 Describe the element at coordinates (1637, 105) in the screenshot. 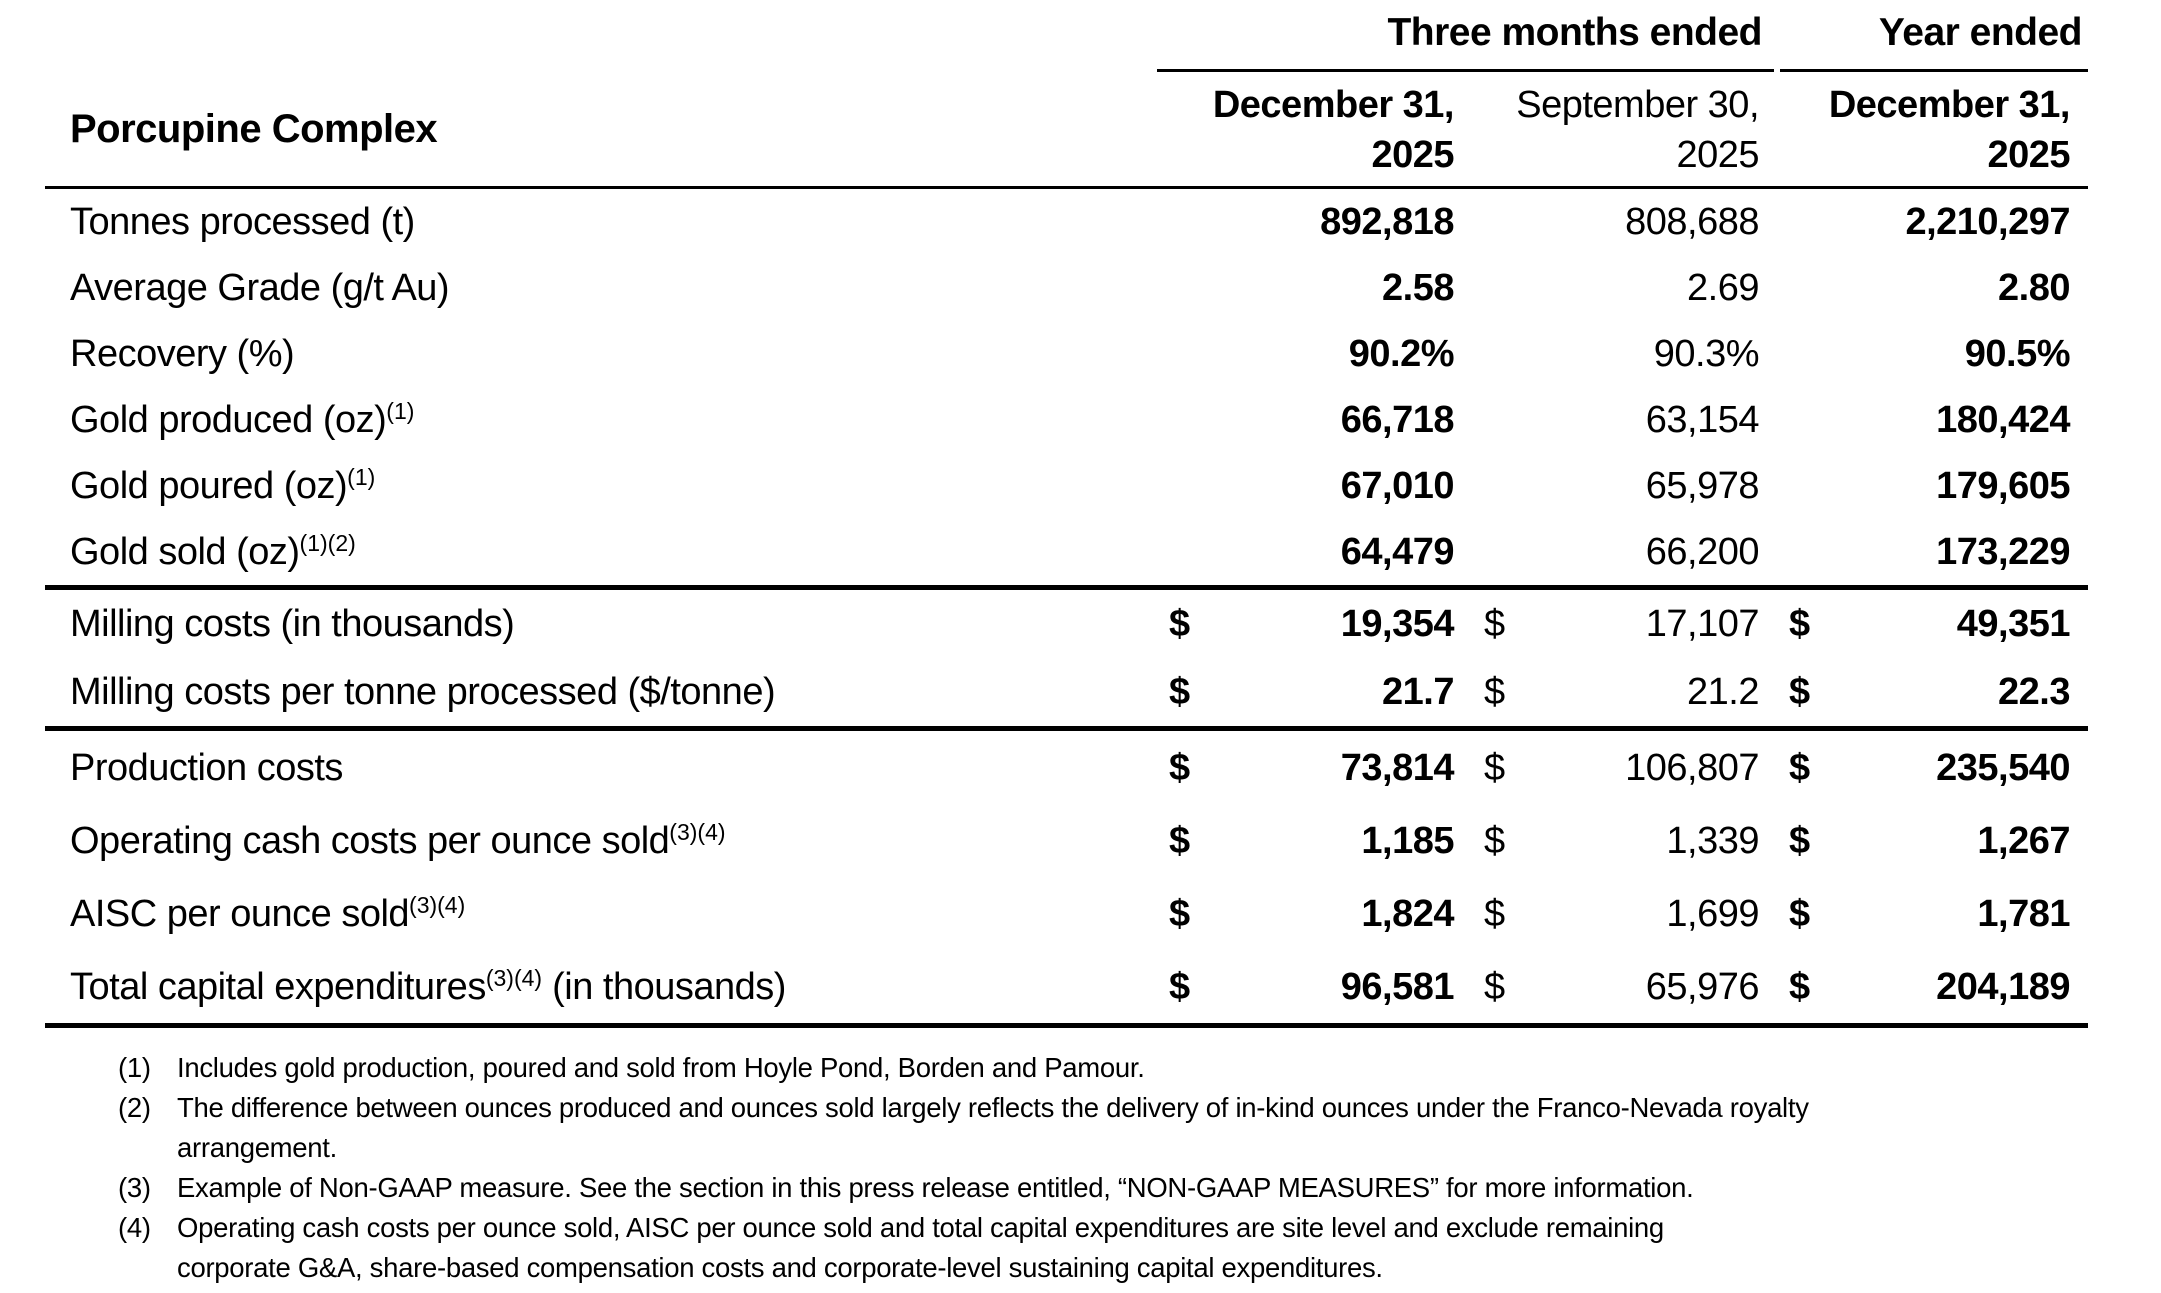

I see `column-header-line1: September 30,` at that location.